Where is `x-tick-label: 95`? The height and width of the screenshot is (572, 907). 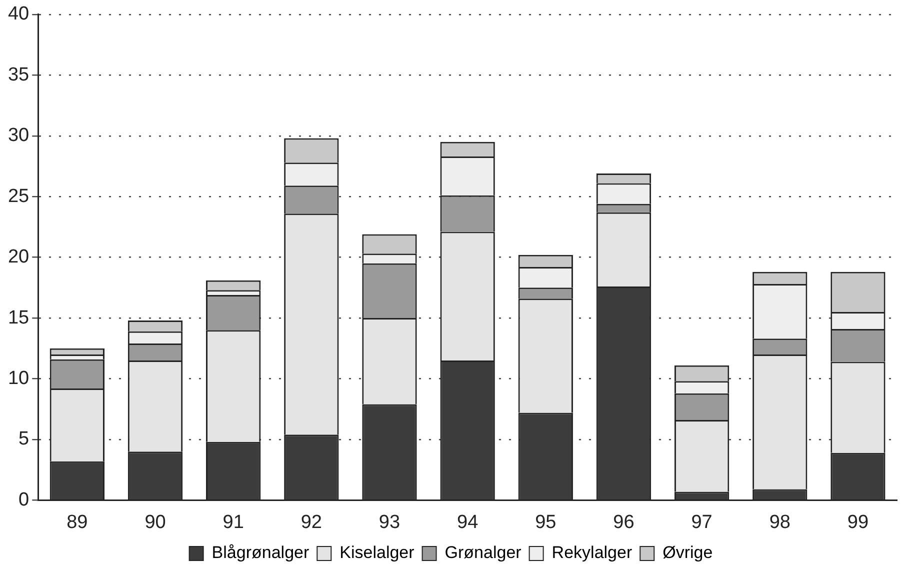
x-tick-label: 95 is located at coordinates (545, 522).